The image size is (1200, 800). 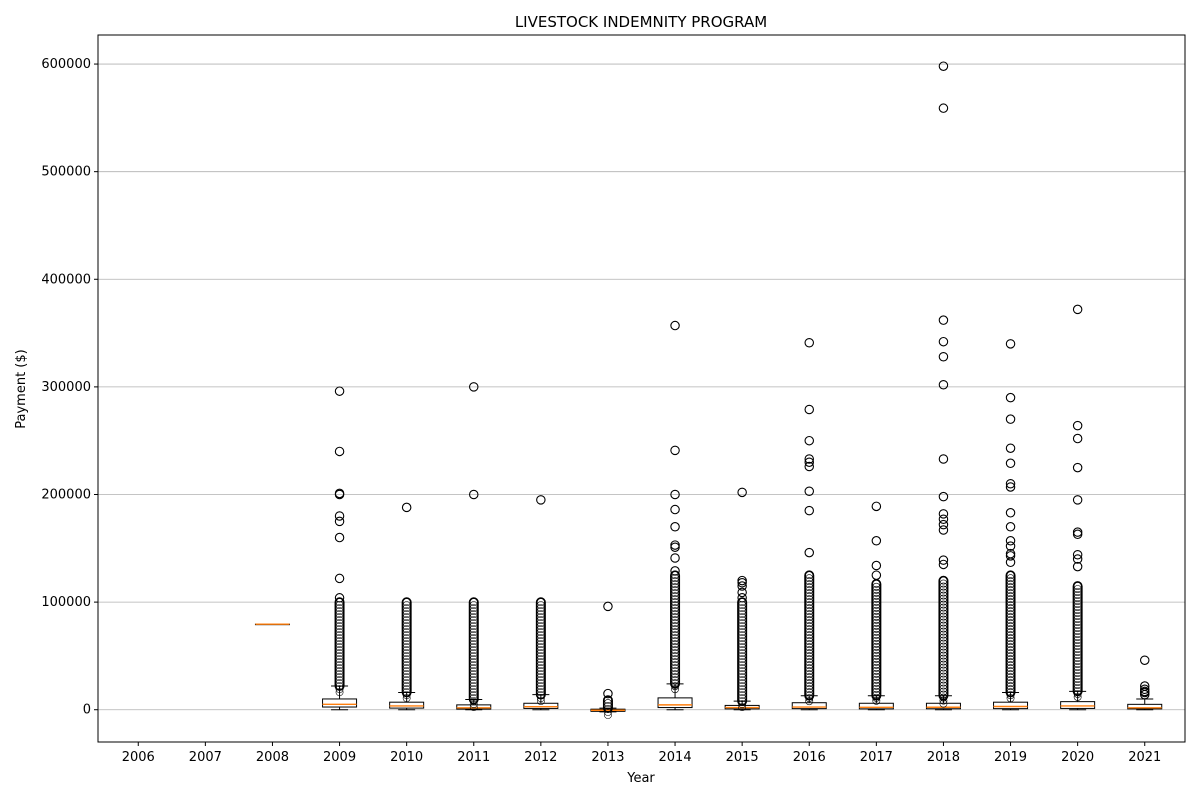 I want to click on x-tick-label: 2007, so click(x=205, y=757).